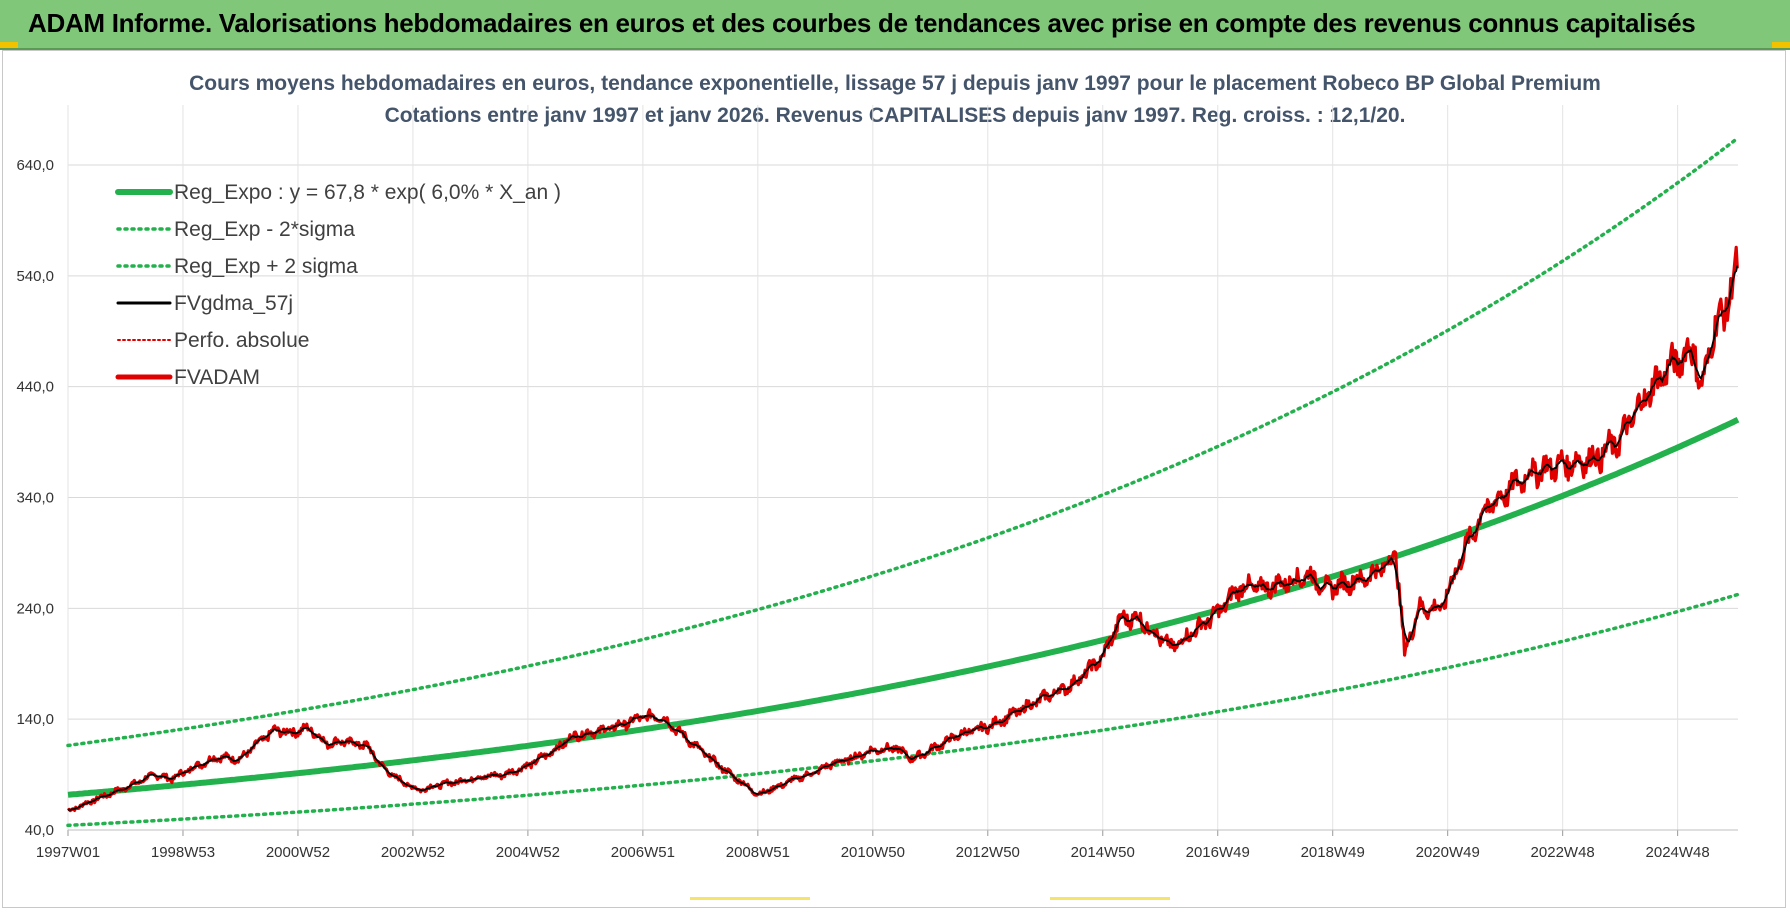  I want to click on legend-label: FVgdma_57j, so click(233, 303).